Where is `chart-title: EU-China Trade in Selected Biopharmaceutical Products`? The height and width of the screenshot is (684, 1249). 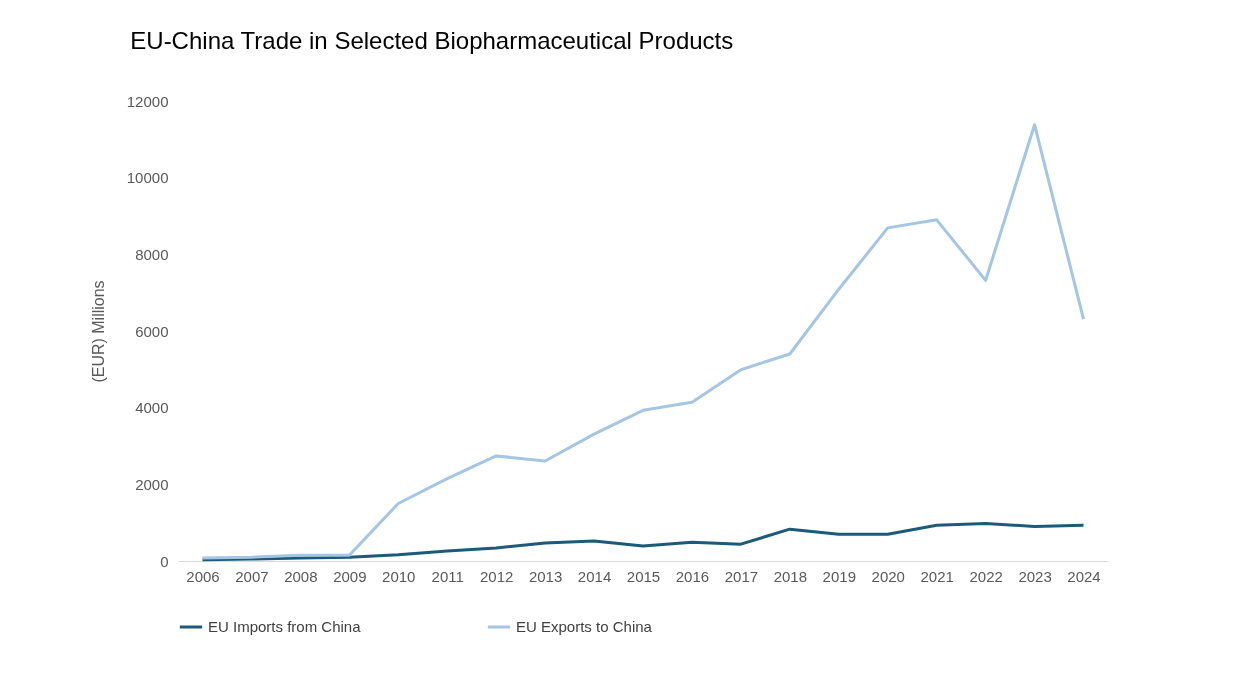 chart-title: EU-China Trade in Selected Biopharmaceutical Products is located at coordinates (432, 40).